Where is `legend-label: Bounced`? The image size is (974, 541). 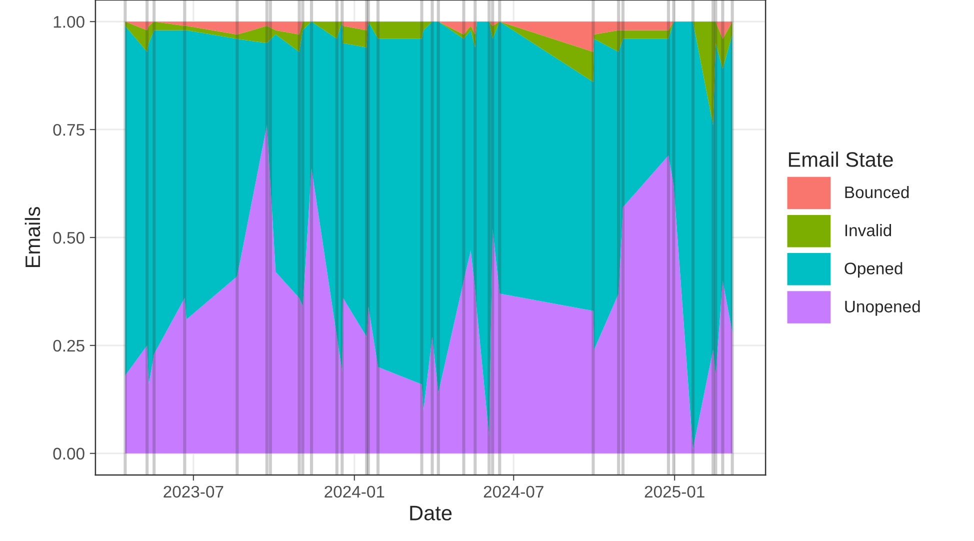
legend-label: Bounced is located at coordinates (877, 192).